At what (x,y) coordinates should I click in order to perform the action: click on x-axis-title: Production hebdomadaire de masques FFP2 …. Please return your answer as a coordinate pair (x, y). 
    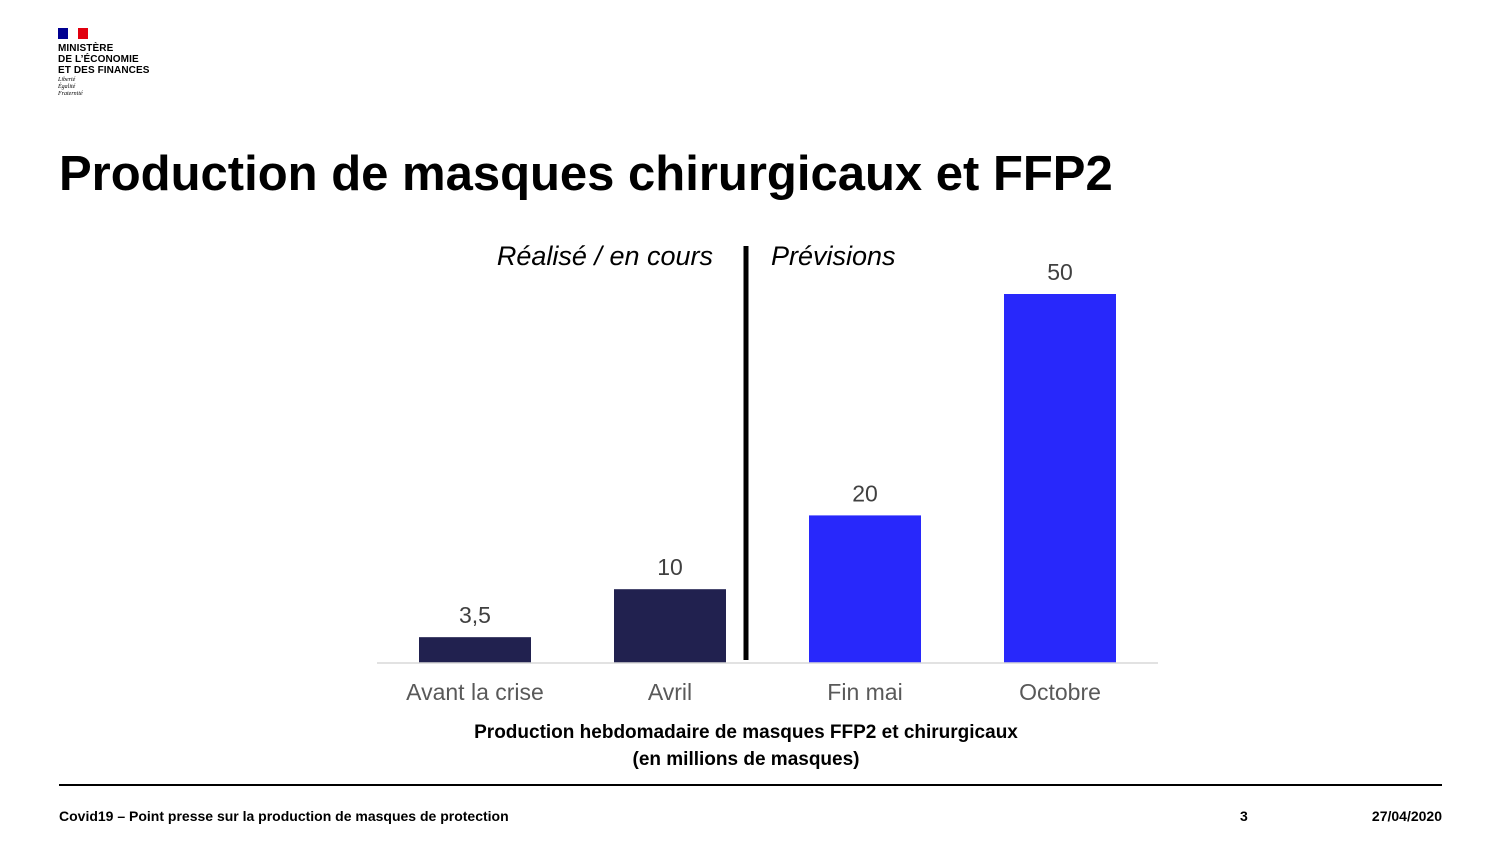
    Looking at the image, I should click on (746, 732).